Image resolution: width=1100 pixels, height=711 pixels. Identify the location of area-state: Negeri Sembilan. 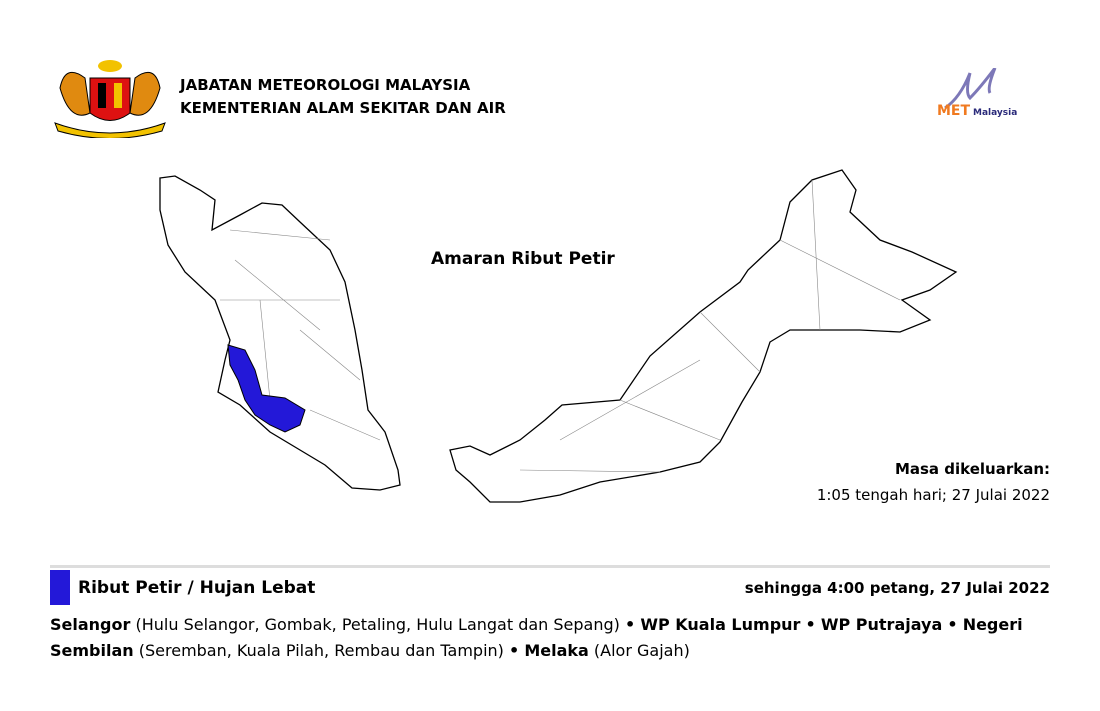
(536, 637).